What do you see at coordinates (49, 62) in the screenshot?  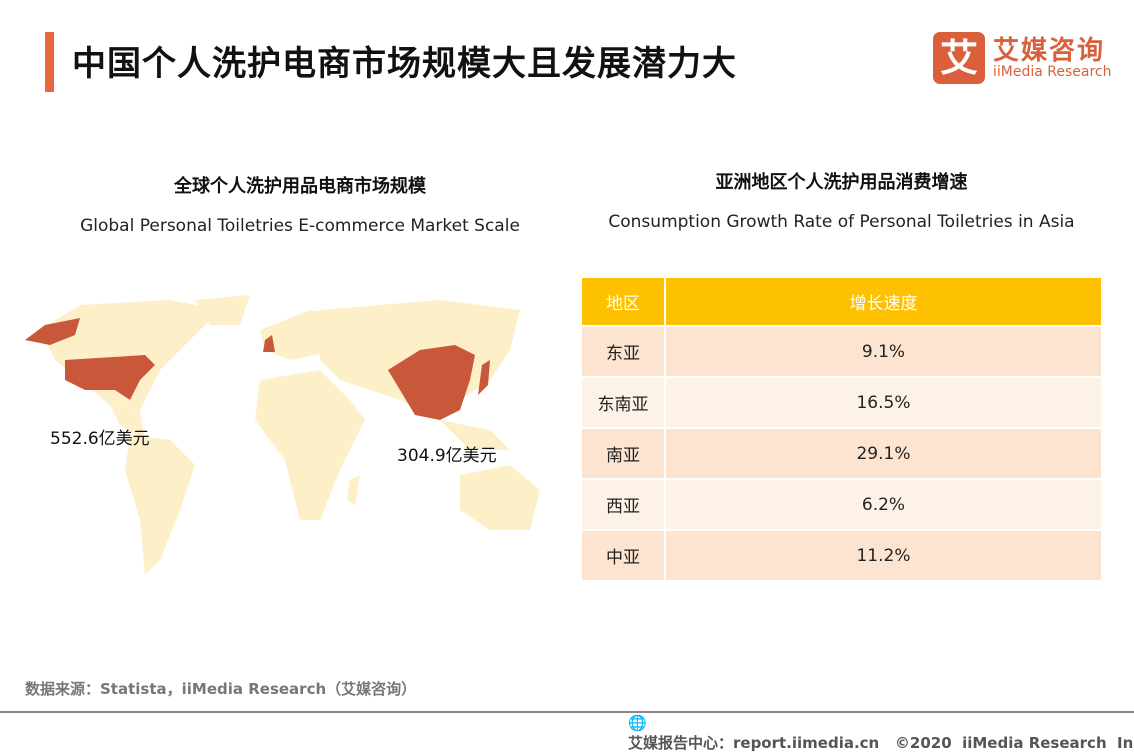 I see `title-accent-bar` at bounding box center [49, 62].